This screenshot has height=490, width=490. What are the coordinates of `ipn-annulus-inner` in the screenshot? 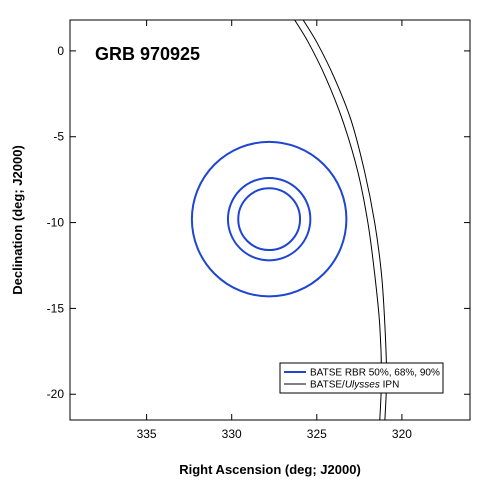 It's located at (338, 220).